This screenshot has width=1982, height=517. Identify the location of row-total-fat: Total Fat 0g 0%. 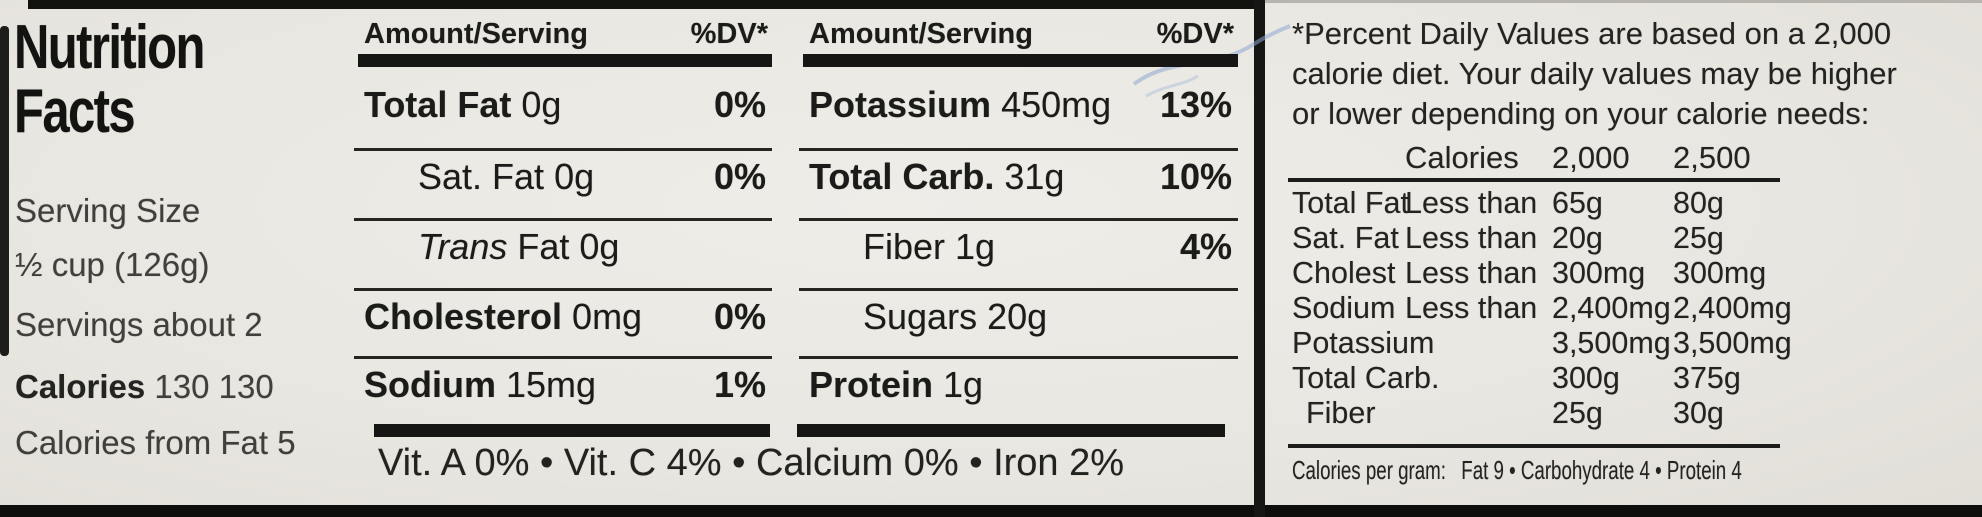
(565, 105).